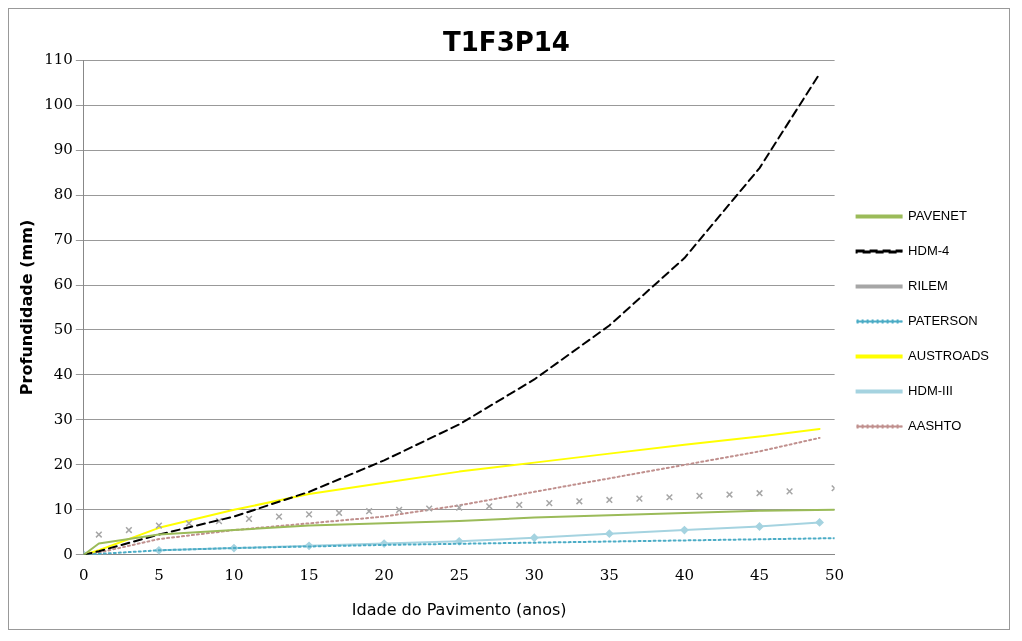 Image resolution: width=1022 pixels, height=641 pixels. What do you see at coordinates (58, 59) in the screenshot?
I see `y-tick-label: 110` at bounding box center [58, 59].